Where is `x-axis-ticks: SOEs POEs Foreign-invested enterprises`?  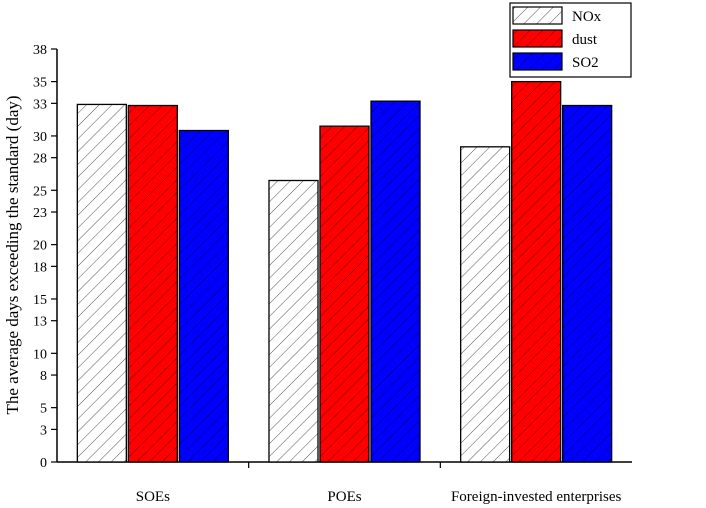 x-axis-ticks: SOEs POEs Foreign-invested enterprises is located at coordinates (379, 483).